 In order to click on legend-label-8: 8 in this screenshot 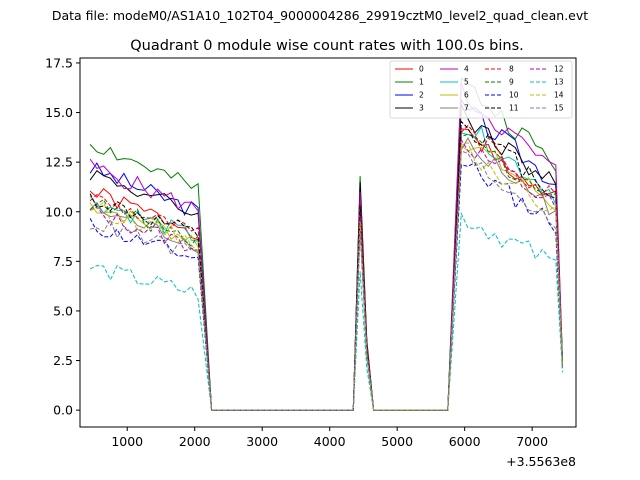, I will do `click(511, 69)`.